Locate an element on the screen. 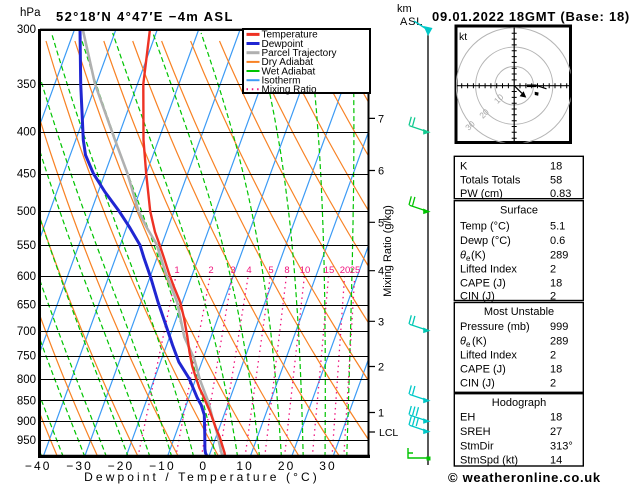 This screenshot has height=486, width=629. svg-text: PW (cm) is located at coordinates (481, 194).